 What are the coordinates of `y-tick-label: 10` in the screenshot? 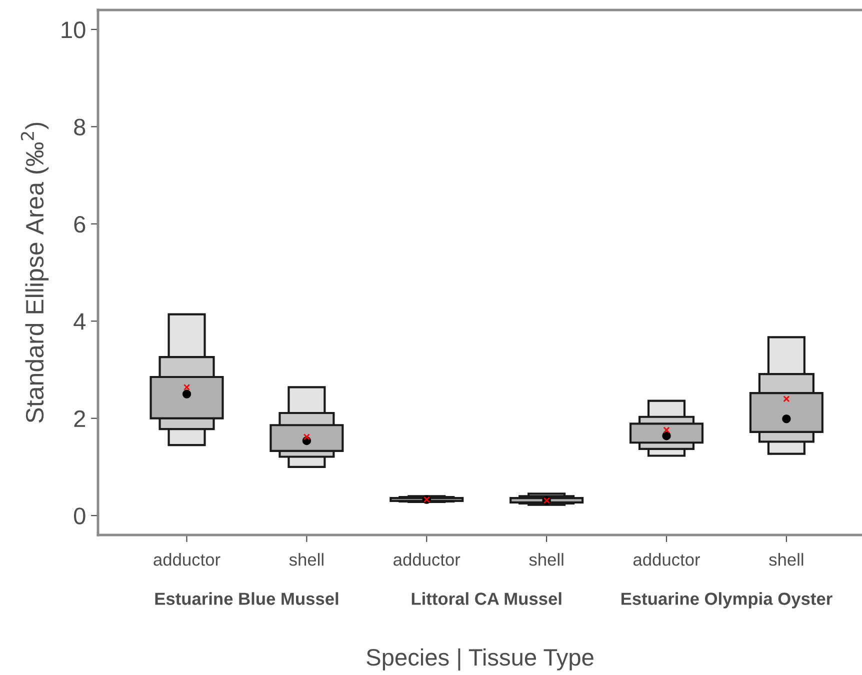 It's located at (74, 30).